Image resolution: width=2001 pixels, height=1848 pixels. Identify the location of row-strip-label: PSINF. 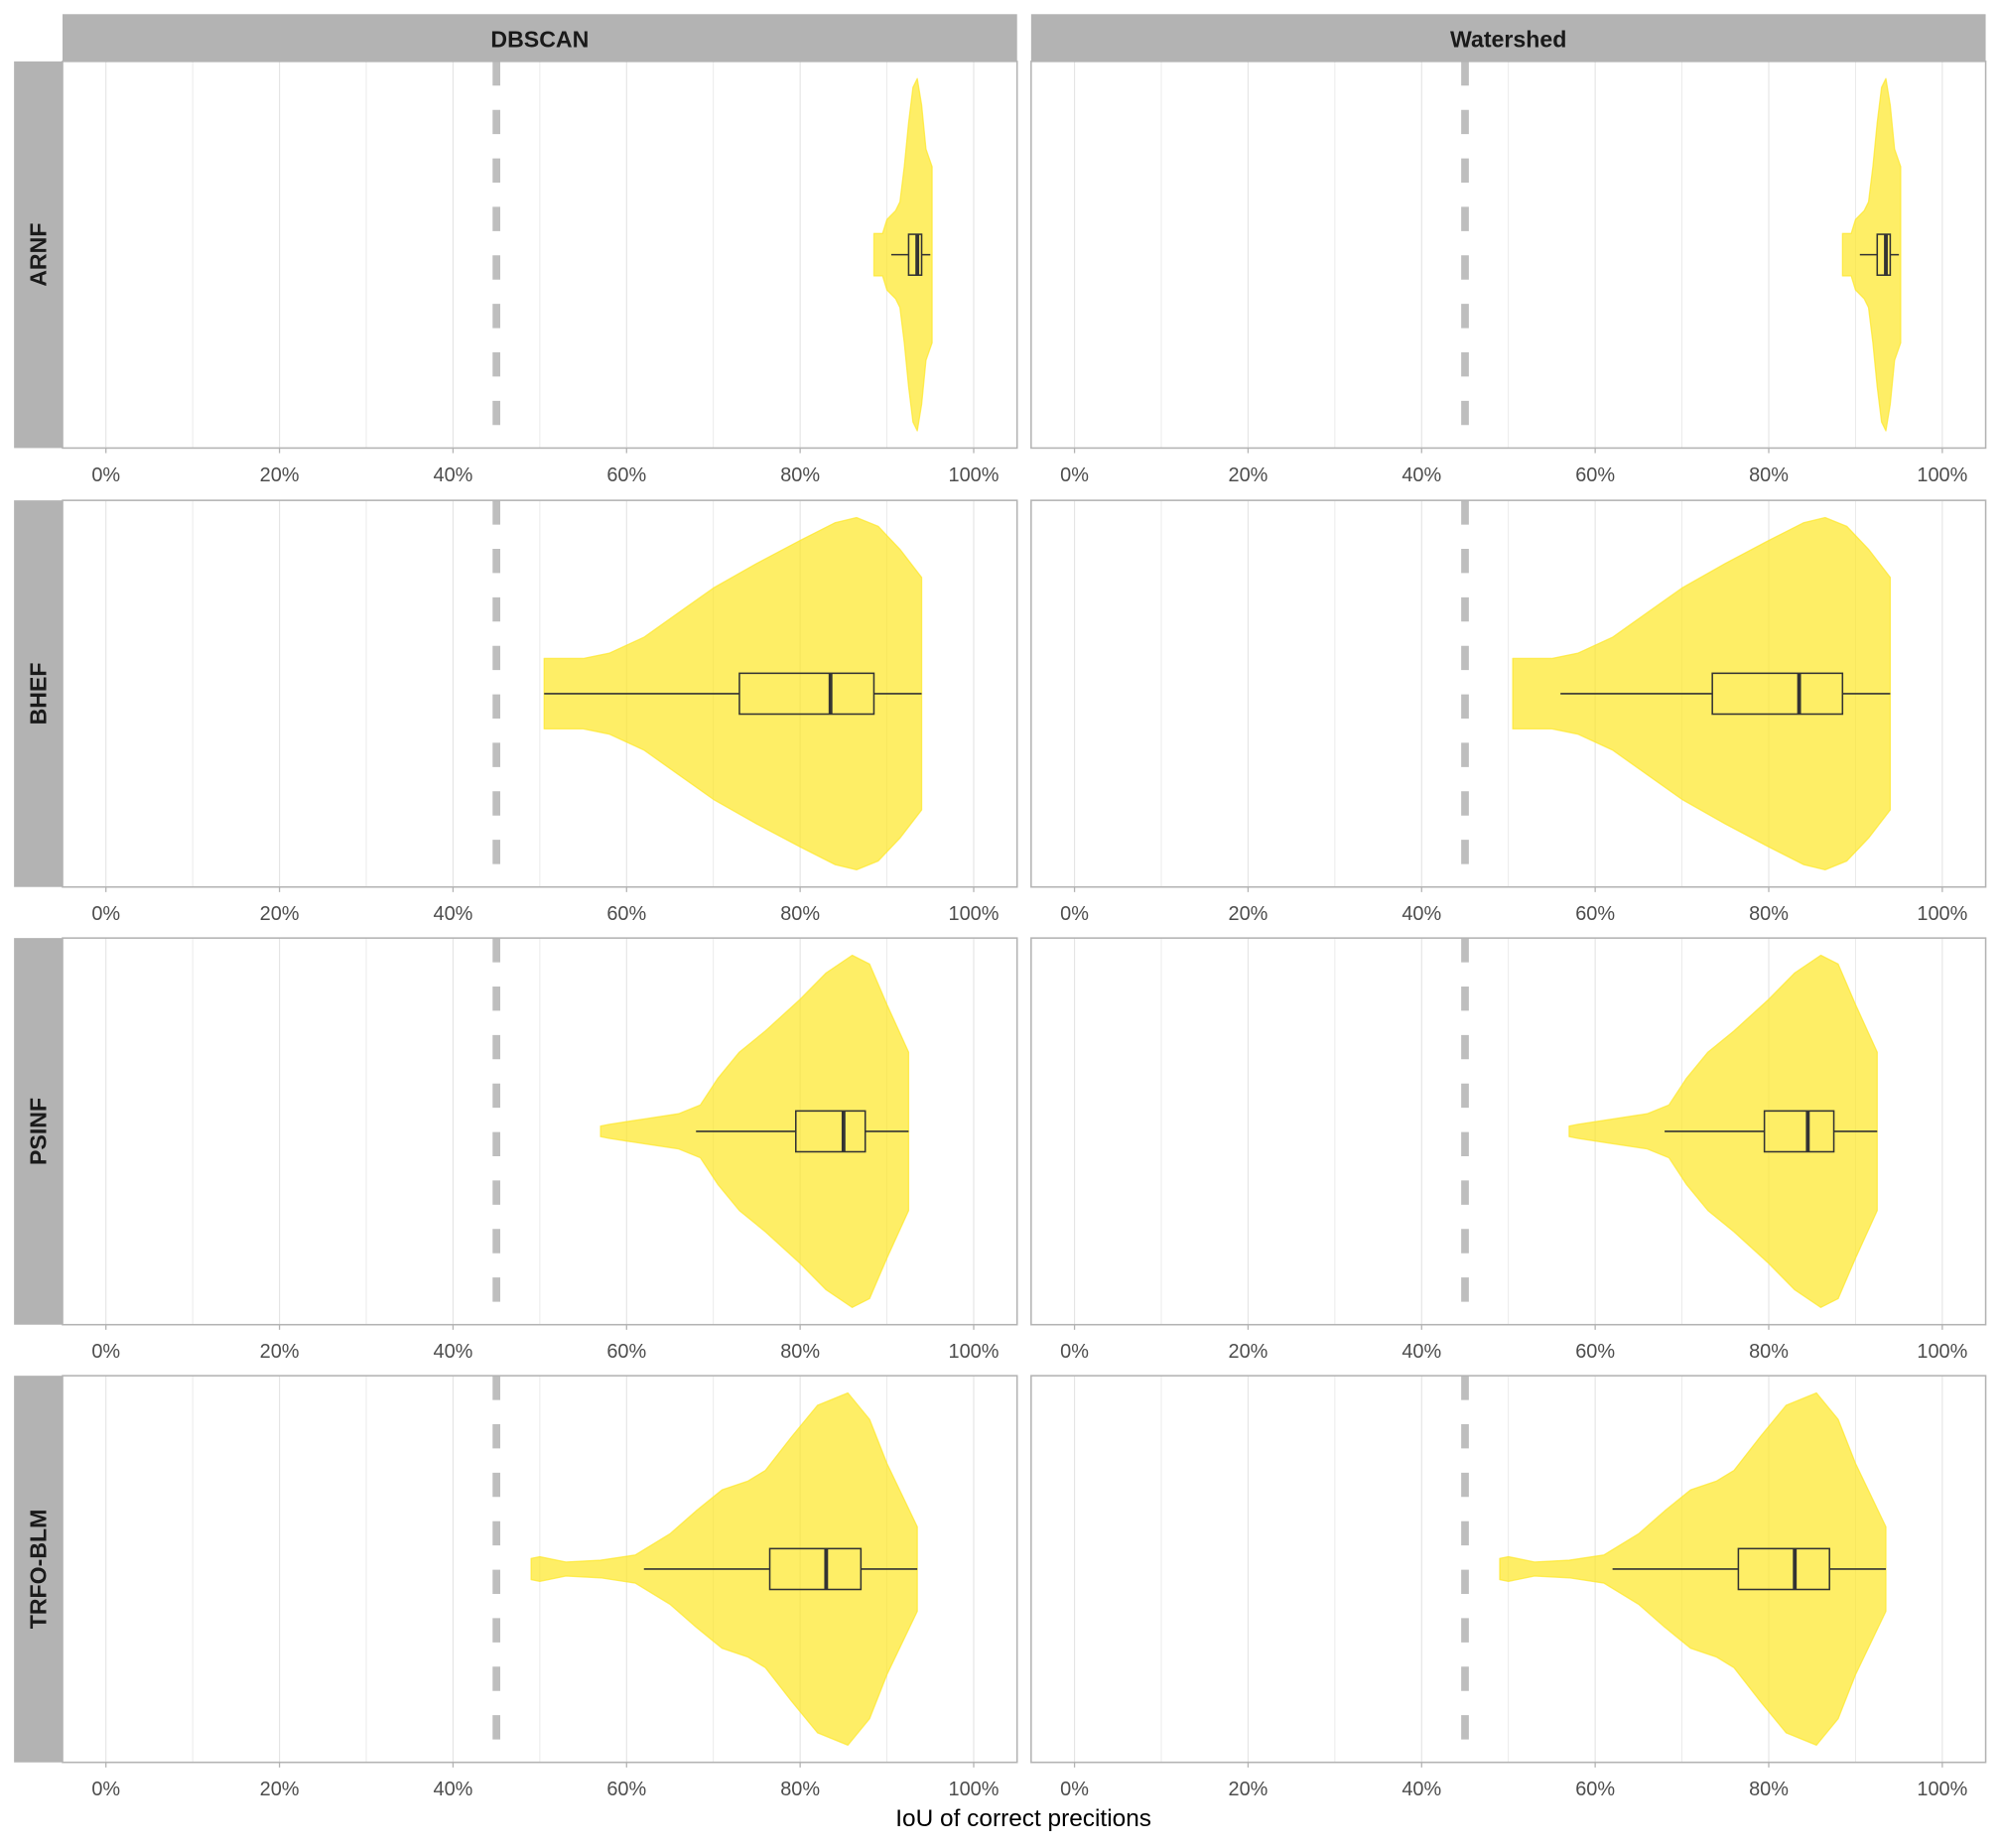
(38, 1131).